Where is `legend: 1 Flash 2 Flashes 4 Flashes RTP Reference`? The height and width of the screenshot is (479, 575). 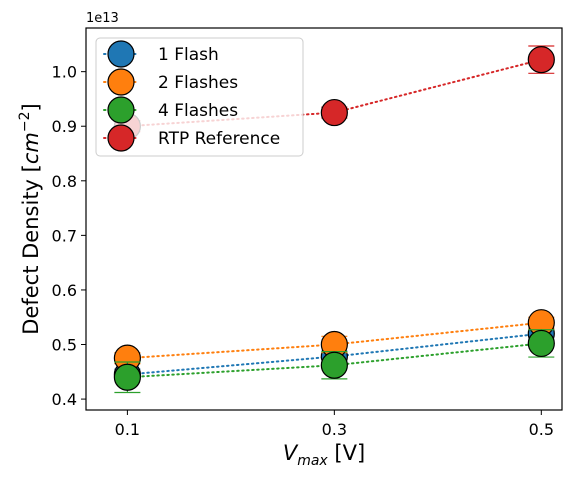 legend: 1 Flash 2 Flashes 4 Flashes RTP Reference is located at coordinates (199, 97).